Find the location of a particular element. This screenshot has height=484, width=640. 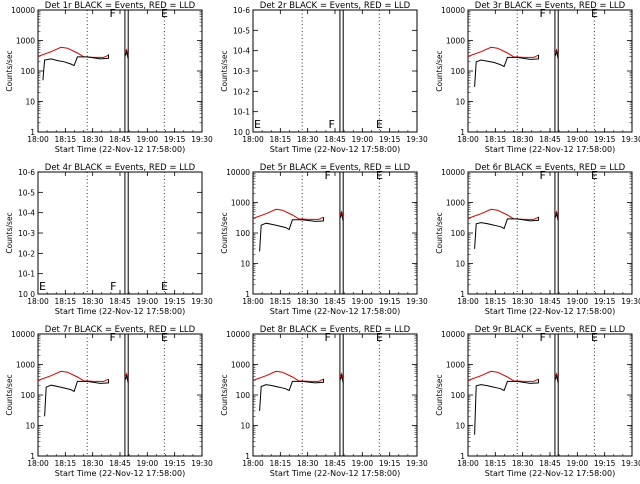

det7-mark-e-2: E is located at coordinates (164, 337).